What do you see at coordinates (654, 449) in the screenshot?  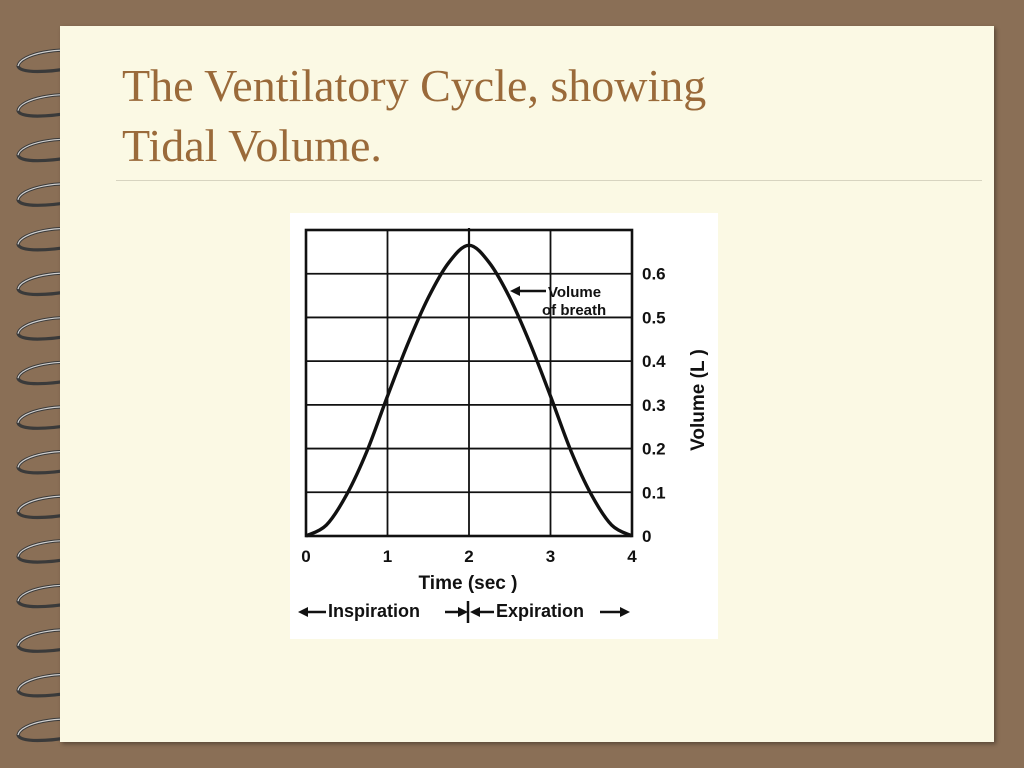 I see `y-tick-label: 0.2` at bounding box center [654, 449].